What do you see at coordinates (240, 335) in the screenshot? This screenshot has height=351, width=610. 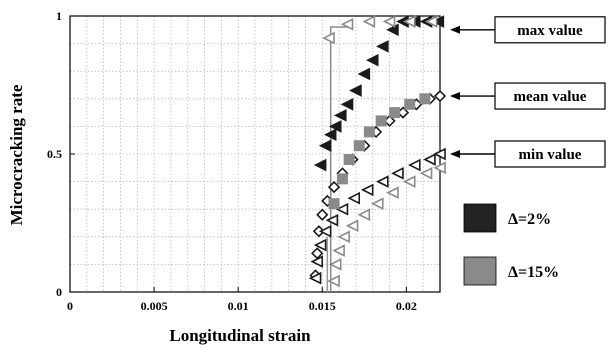 I see `x-axis-title: Longitudinal strain` at bounding box center [240, 335].